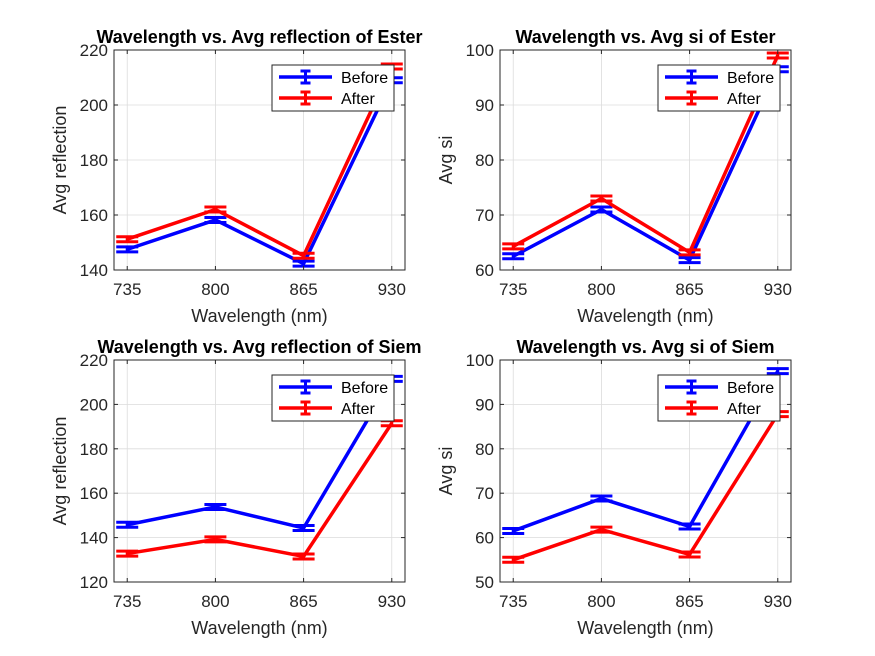  I want to click on y-tick-label: 50, so click(484, 582).